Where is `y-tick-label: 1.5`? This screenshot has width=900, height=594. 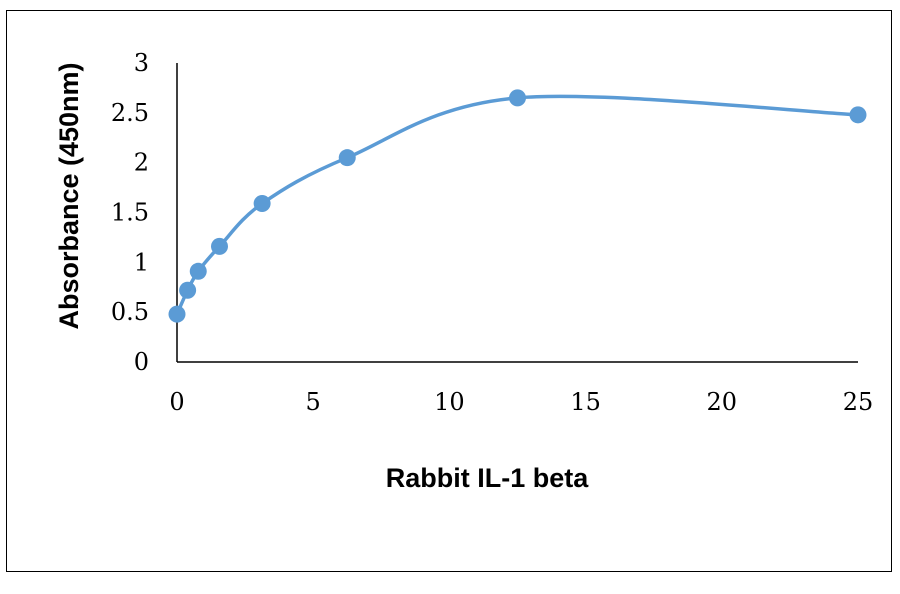
y-tick-label: 1.5 is located at coordinates (130, 213).